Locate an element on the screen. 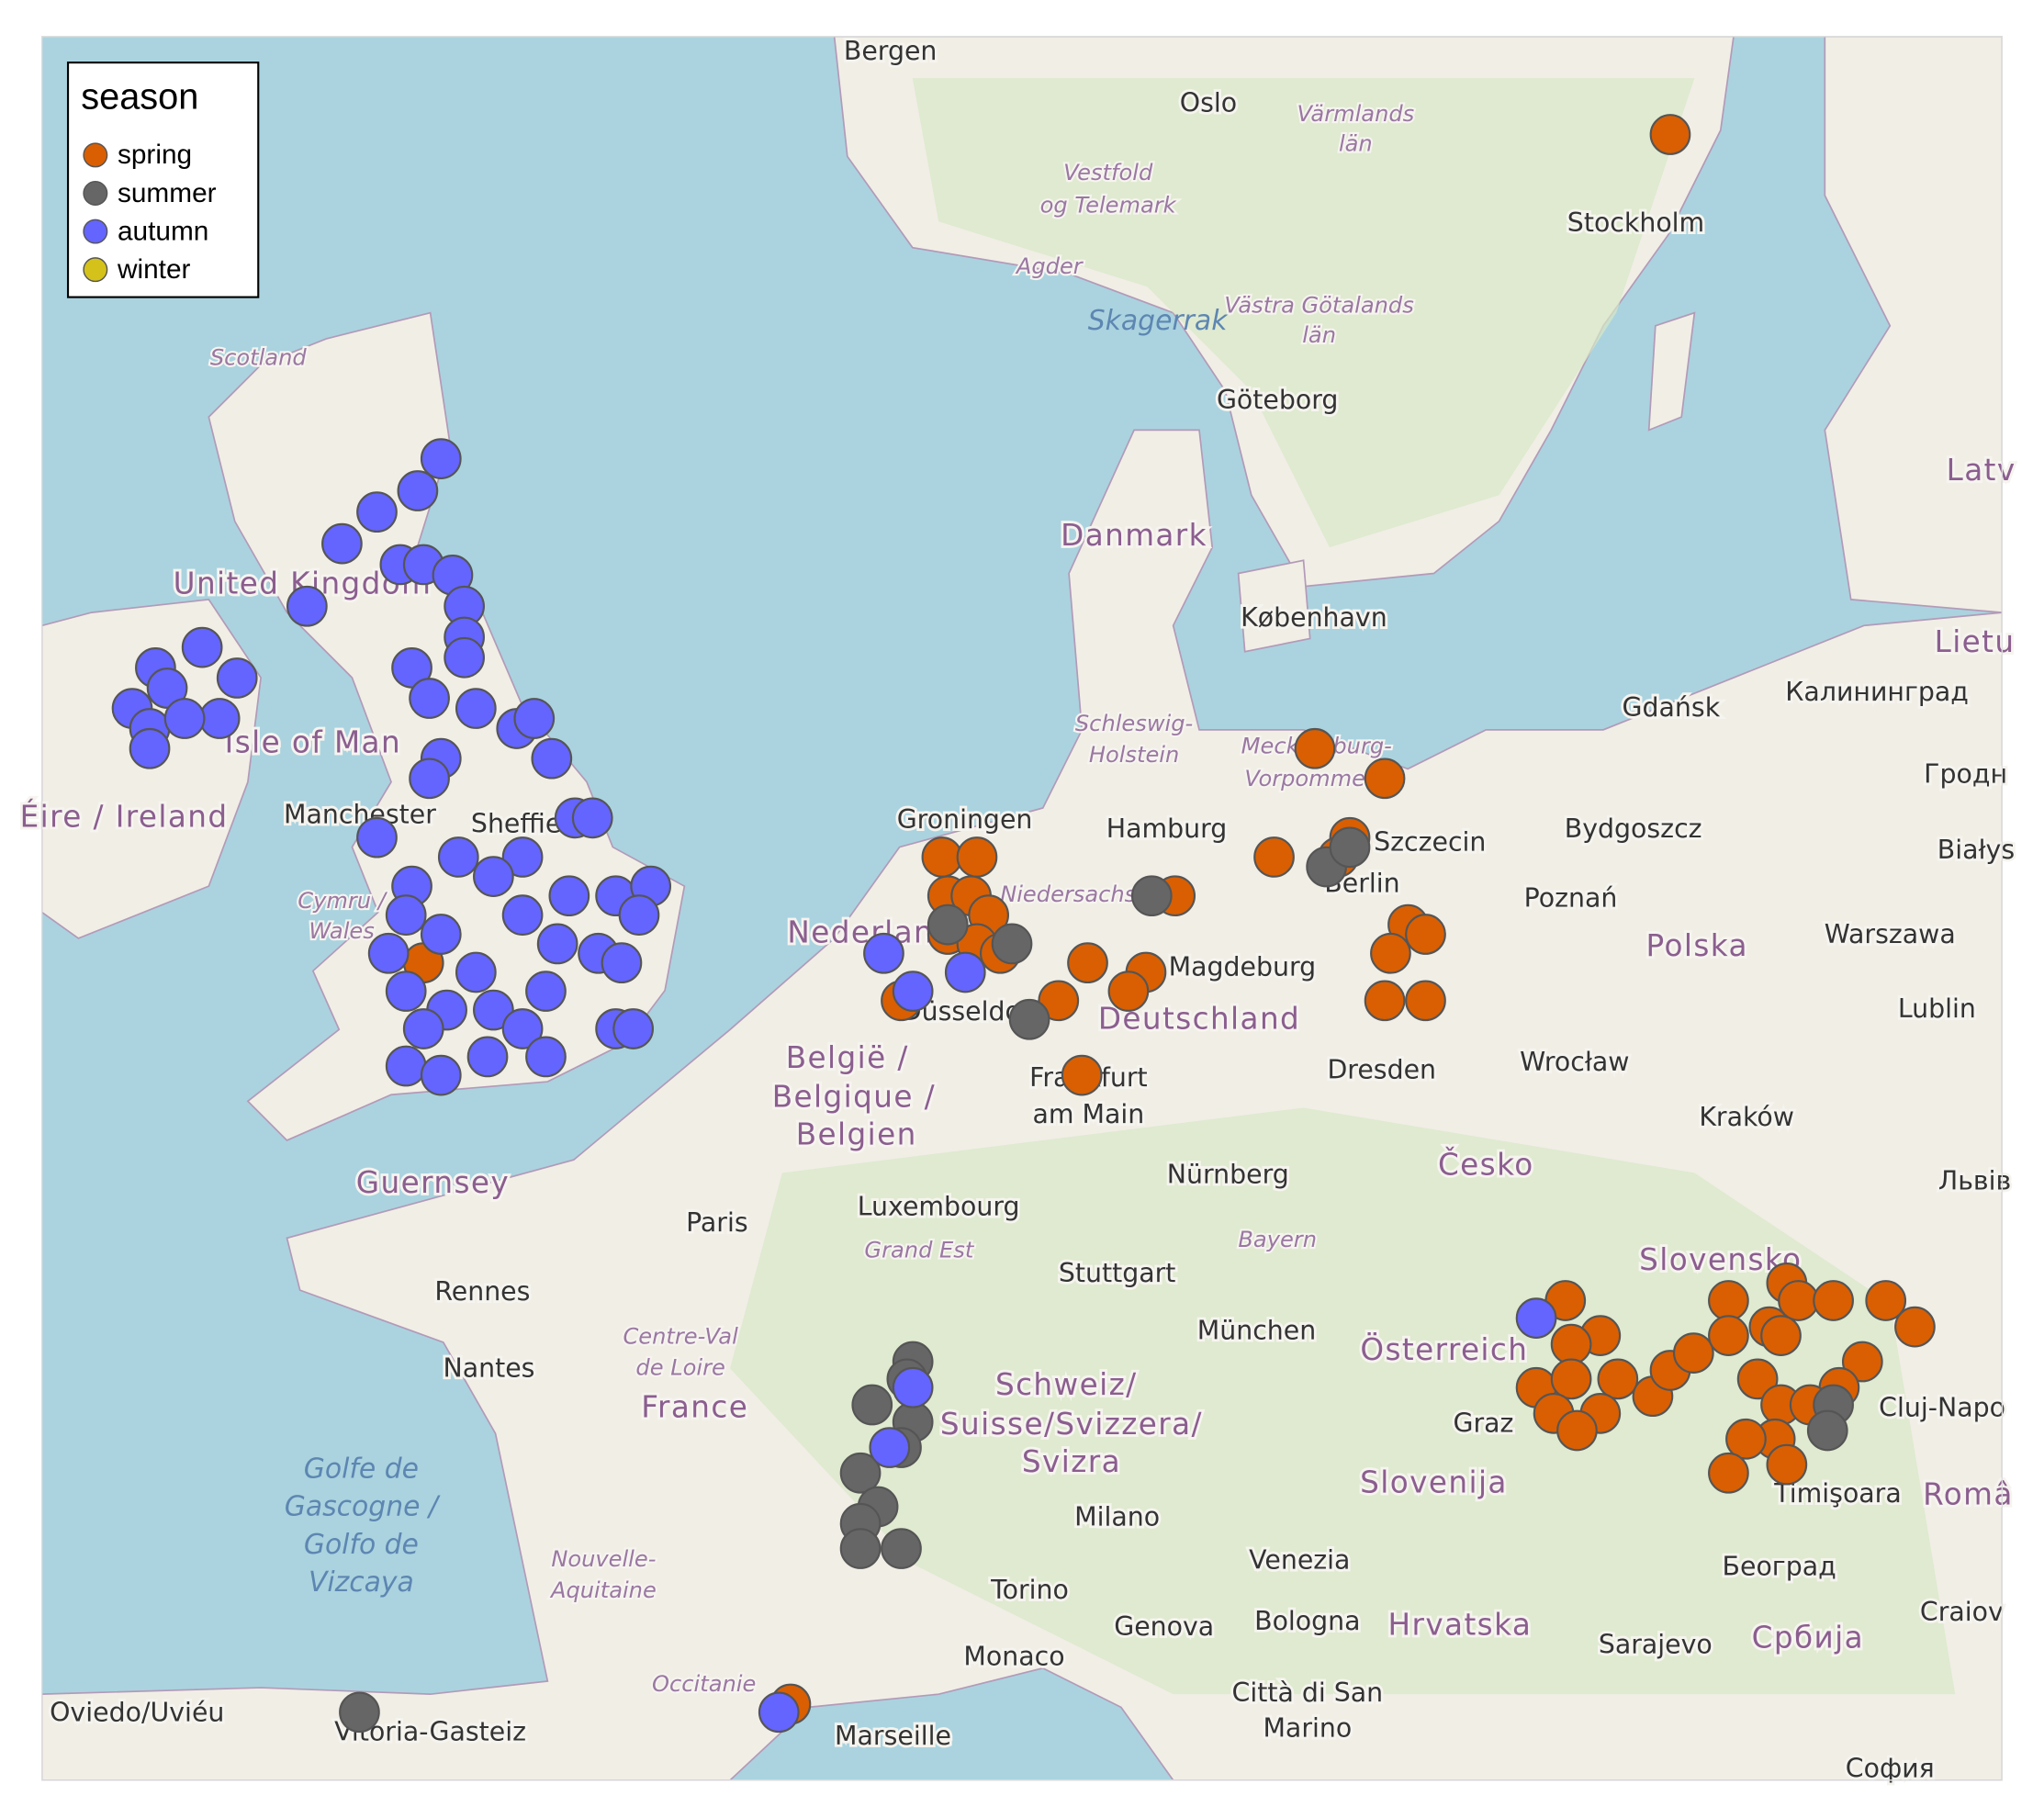  place-label: Gascogne / is located at coordinates (363, 1507).